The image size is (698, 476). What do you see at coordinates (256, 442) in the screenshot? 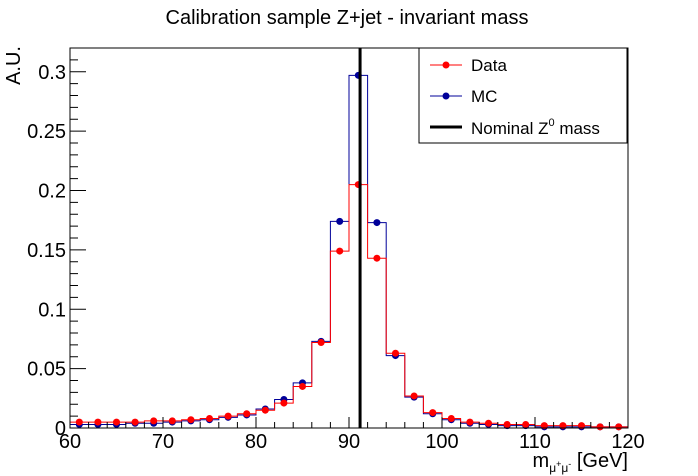
I see `x-tick-label: 80` at bounding box center [256, 442].